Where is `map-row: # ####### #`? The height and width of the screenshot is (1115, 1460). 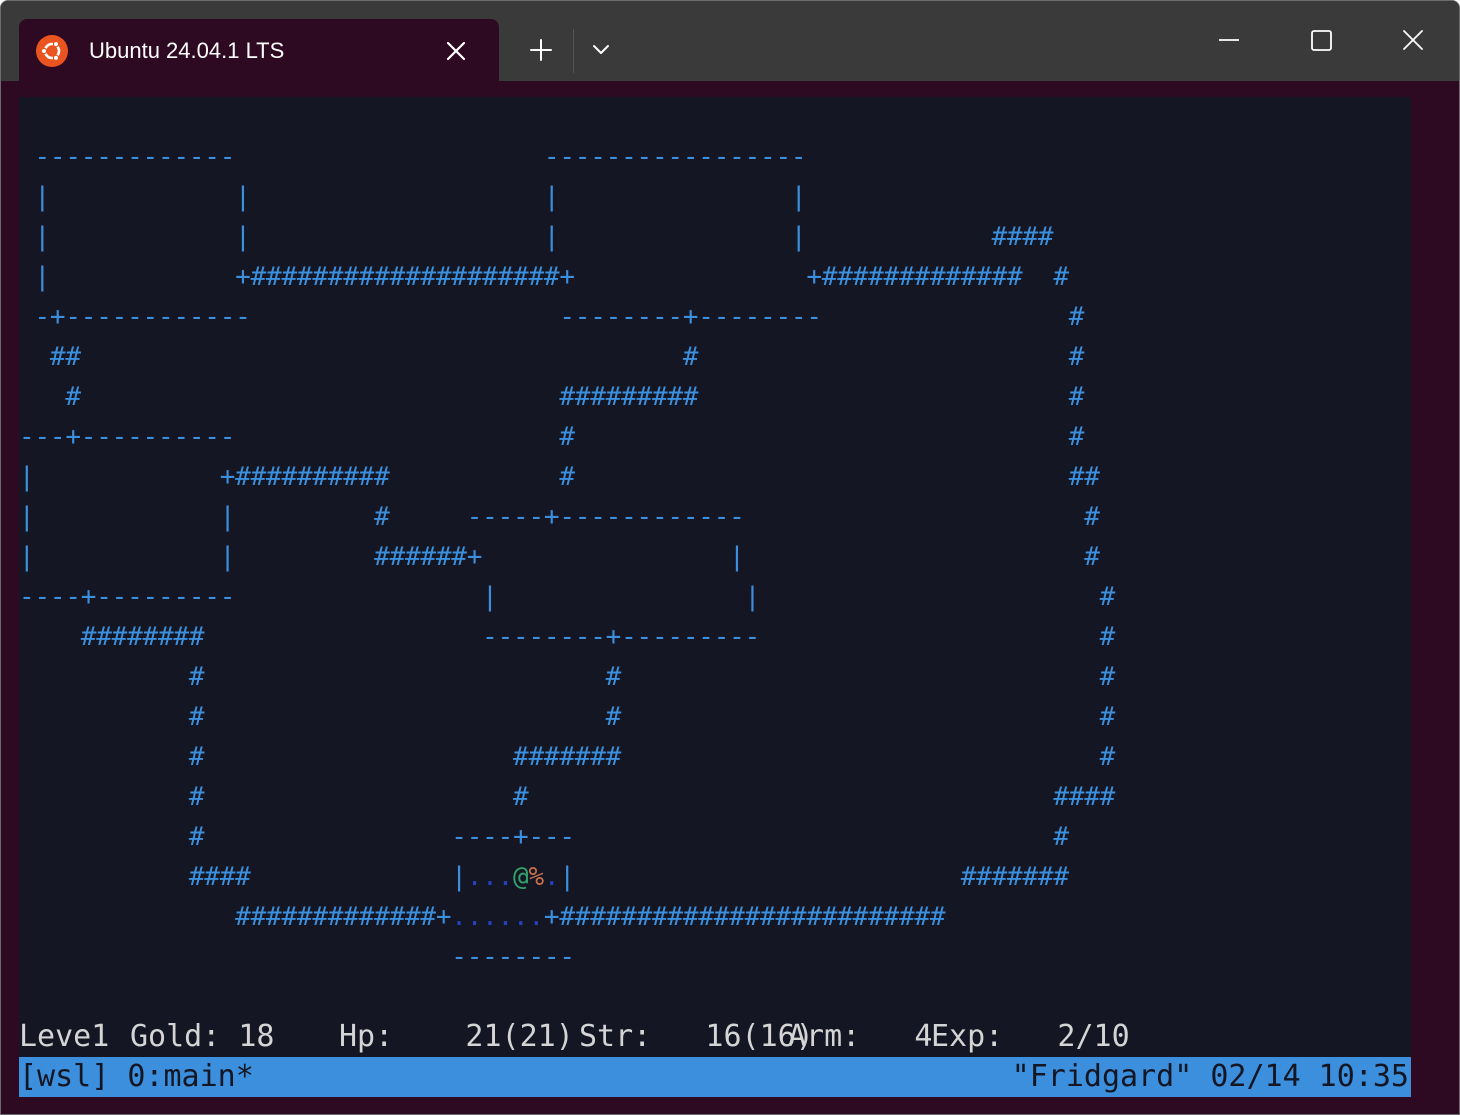 map-row: # ####### # is located at coordinates (652, 757).